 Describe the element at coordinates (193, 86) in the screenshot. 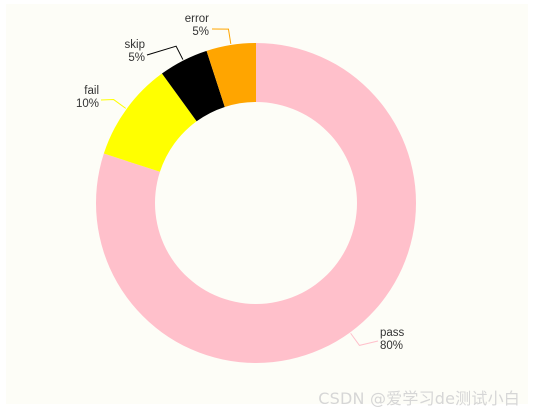

I see `slice-skip` at that location.